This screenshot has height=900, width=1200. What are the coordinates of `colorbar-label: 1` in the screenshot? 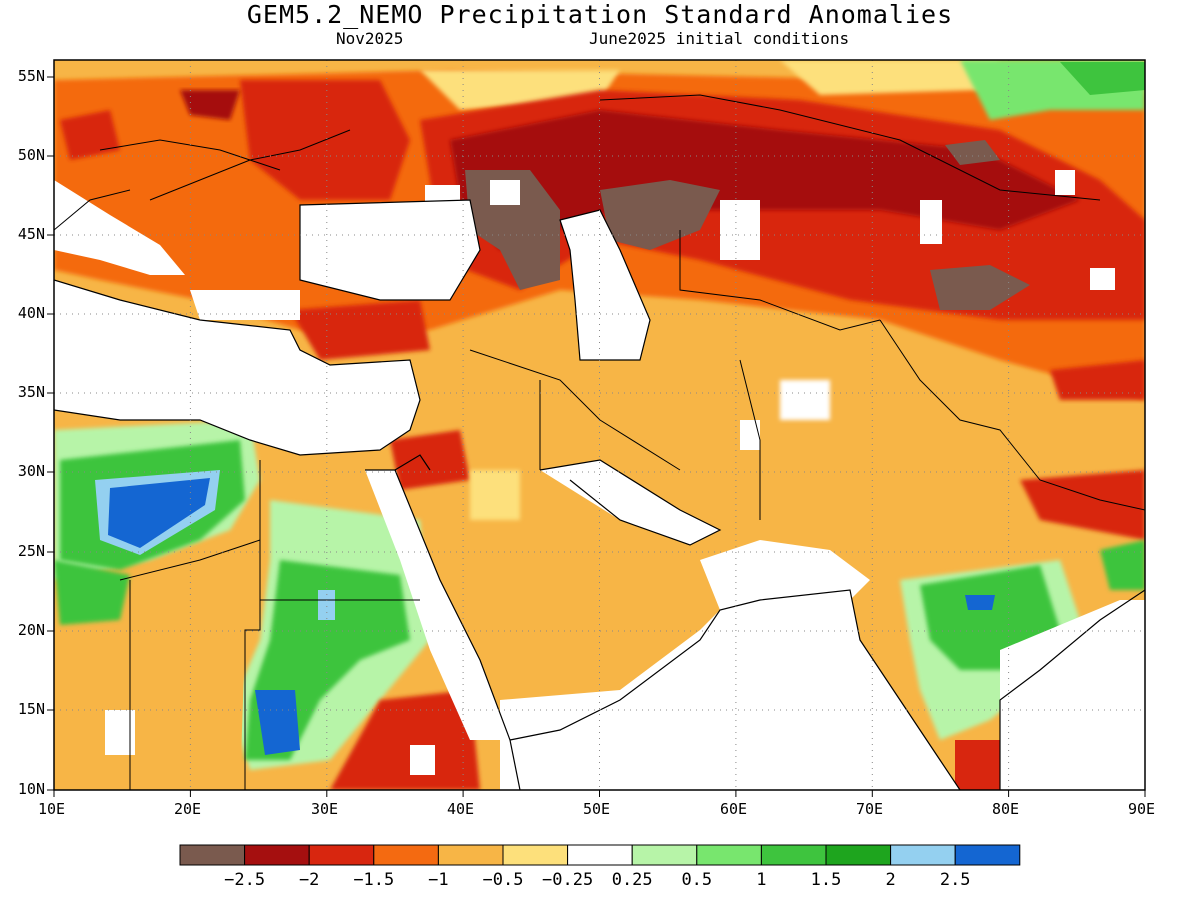 It's located at (761, 880).